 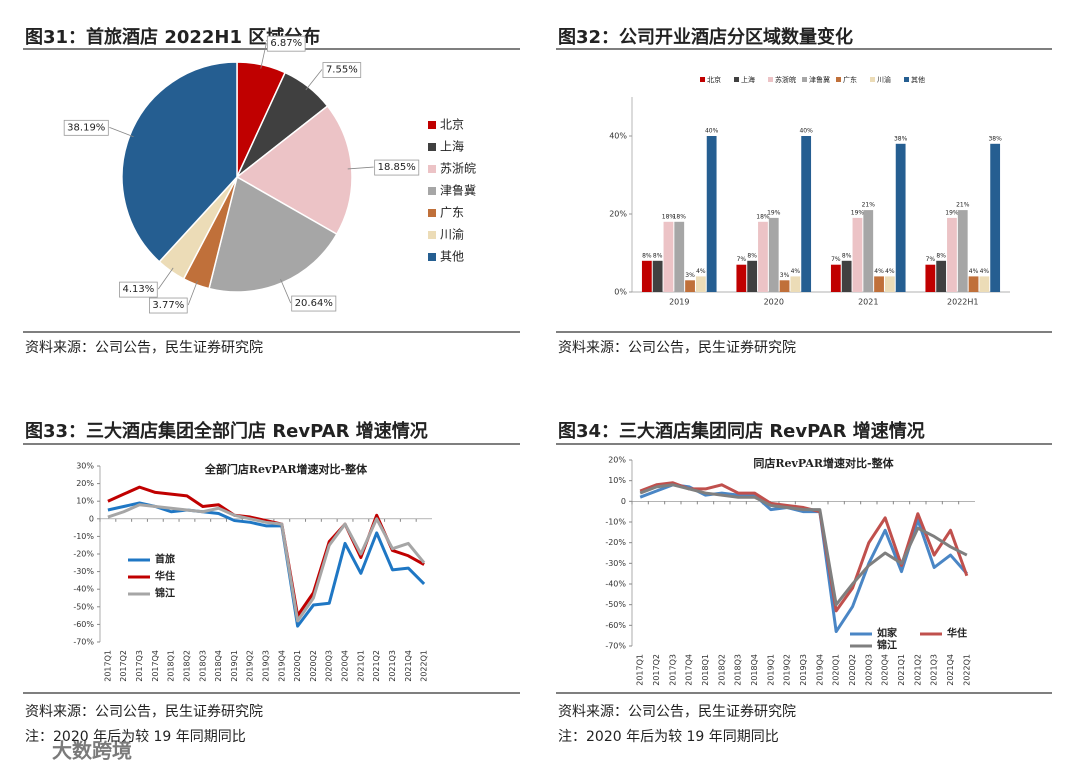 I want to click on x-tick-label: 2020, so click(x=774, y=302).